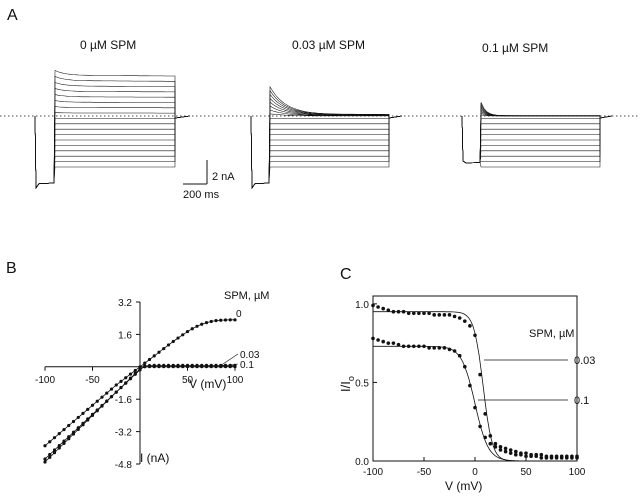  What do you see at coordinates (475, 472) in the screenshot?
I see `c-x-tick-label: 0` at bounding box center [475, 472].